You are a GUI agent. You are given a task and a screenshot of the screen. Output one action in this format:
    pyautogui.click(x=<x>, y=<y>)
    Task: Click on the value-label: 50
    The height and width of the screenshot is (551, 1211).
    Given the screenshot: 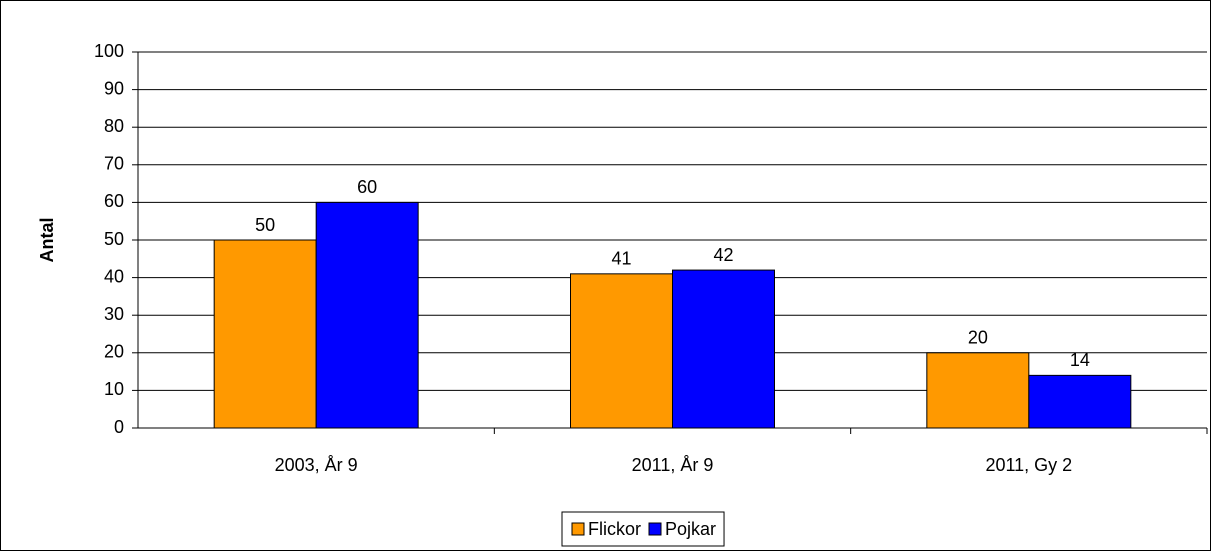 What is the action you would take?
    pyautogui.click(x=265, y=225)
    